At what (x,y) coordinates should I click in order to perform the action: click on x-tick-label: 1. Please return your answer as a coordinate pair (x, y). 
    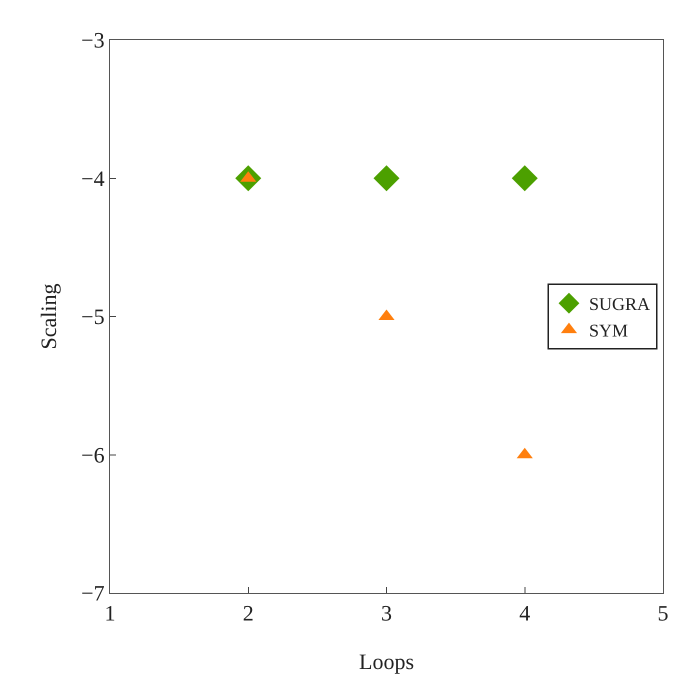
    Looking at the image, I should click on (110, 613).